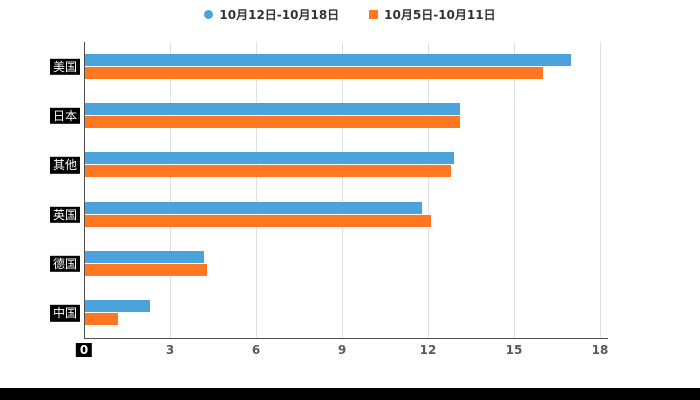  What do you see at coordinates (256, 190) in the screenshot?
I see `gridline-x6` at bounding box center [256, 190].